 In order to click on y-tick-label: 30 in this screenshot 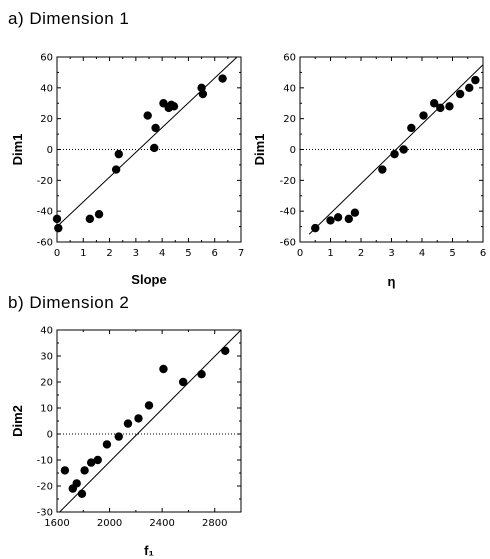, I will do `click(46, 357)`.